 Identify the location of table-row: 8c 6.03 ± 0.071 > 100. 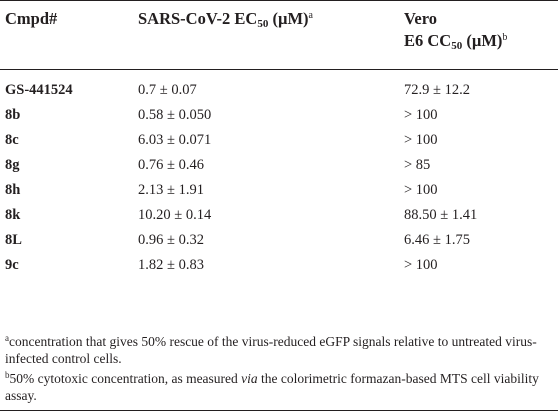
(279, 140).